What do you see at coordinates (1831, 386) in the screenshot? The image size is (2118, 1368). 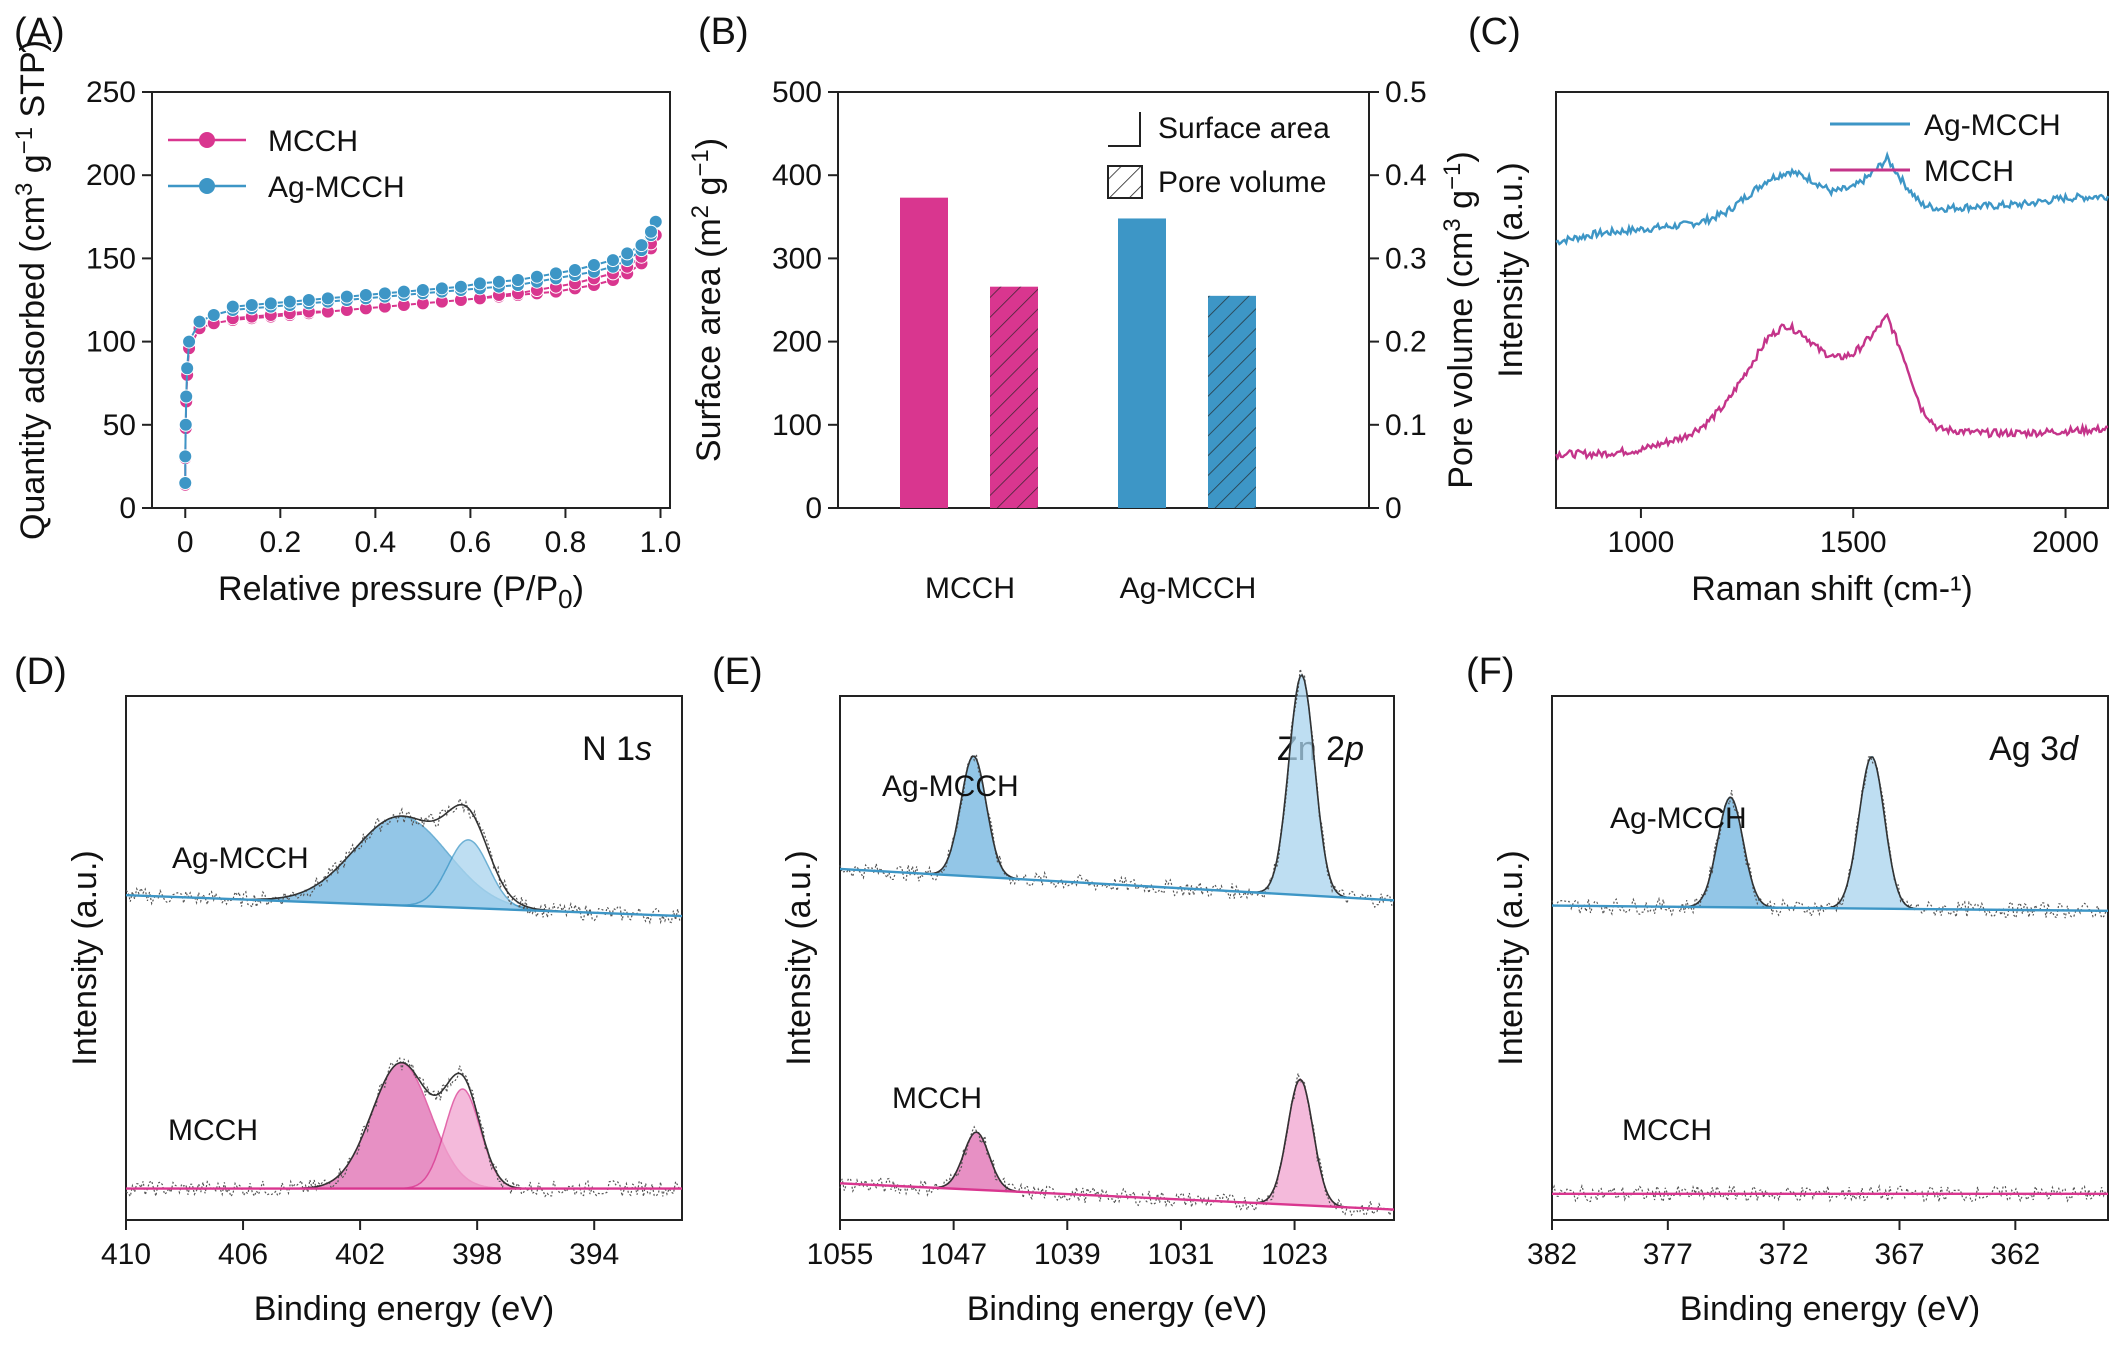 I see `series-line-mcch` at bounding box center [1831, 386].